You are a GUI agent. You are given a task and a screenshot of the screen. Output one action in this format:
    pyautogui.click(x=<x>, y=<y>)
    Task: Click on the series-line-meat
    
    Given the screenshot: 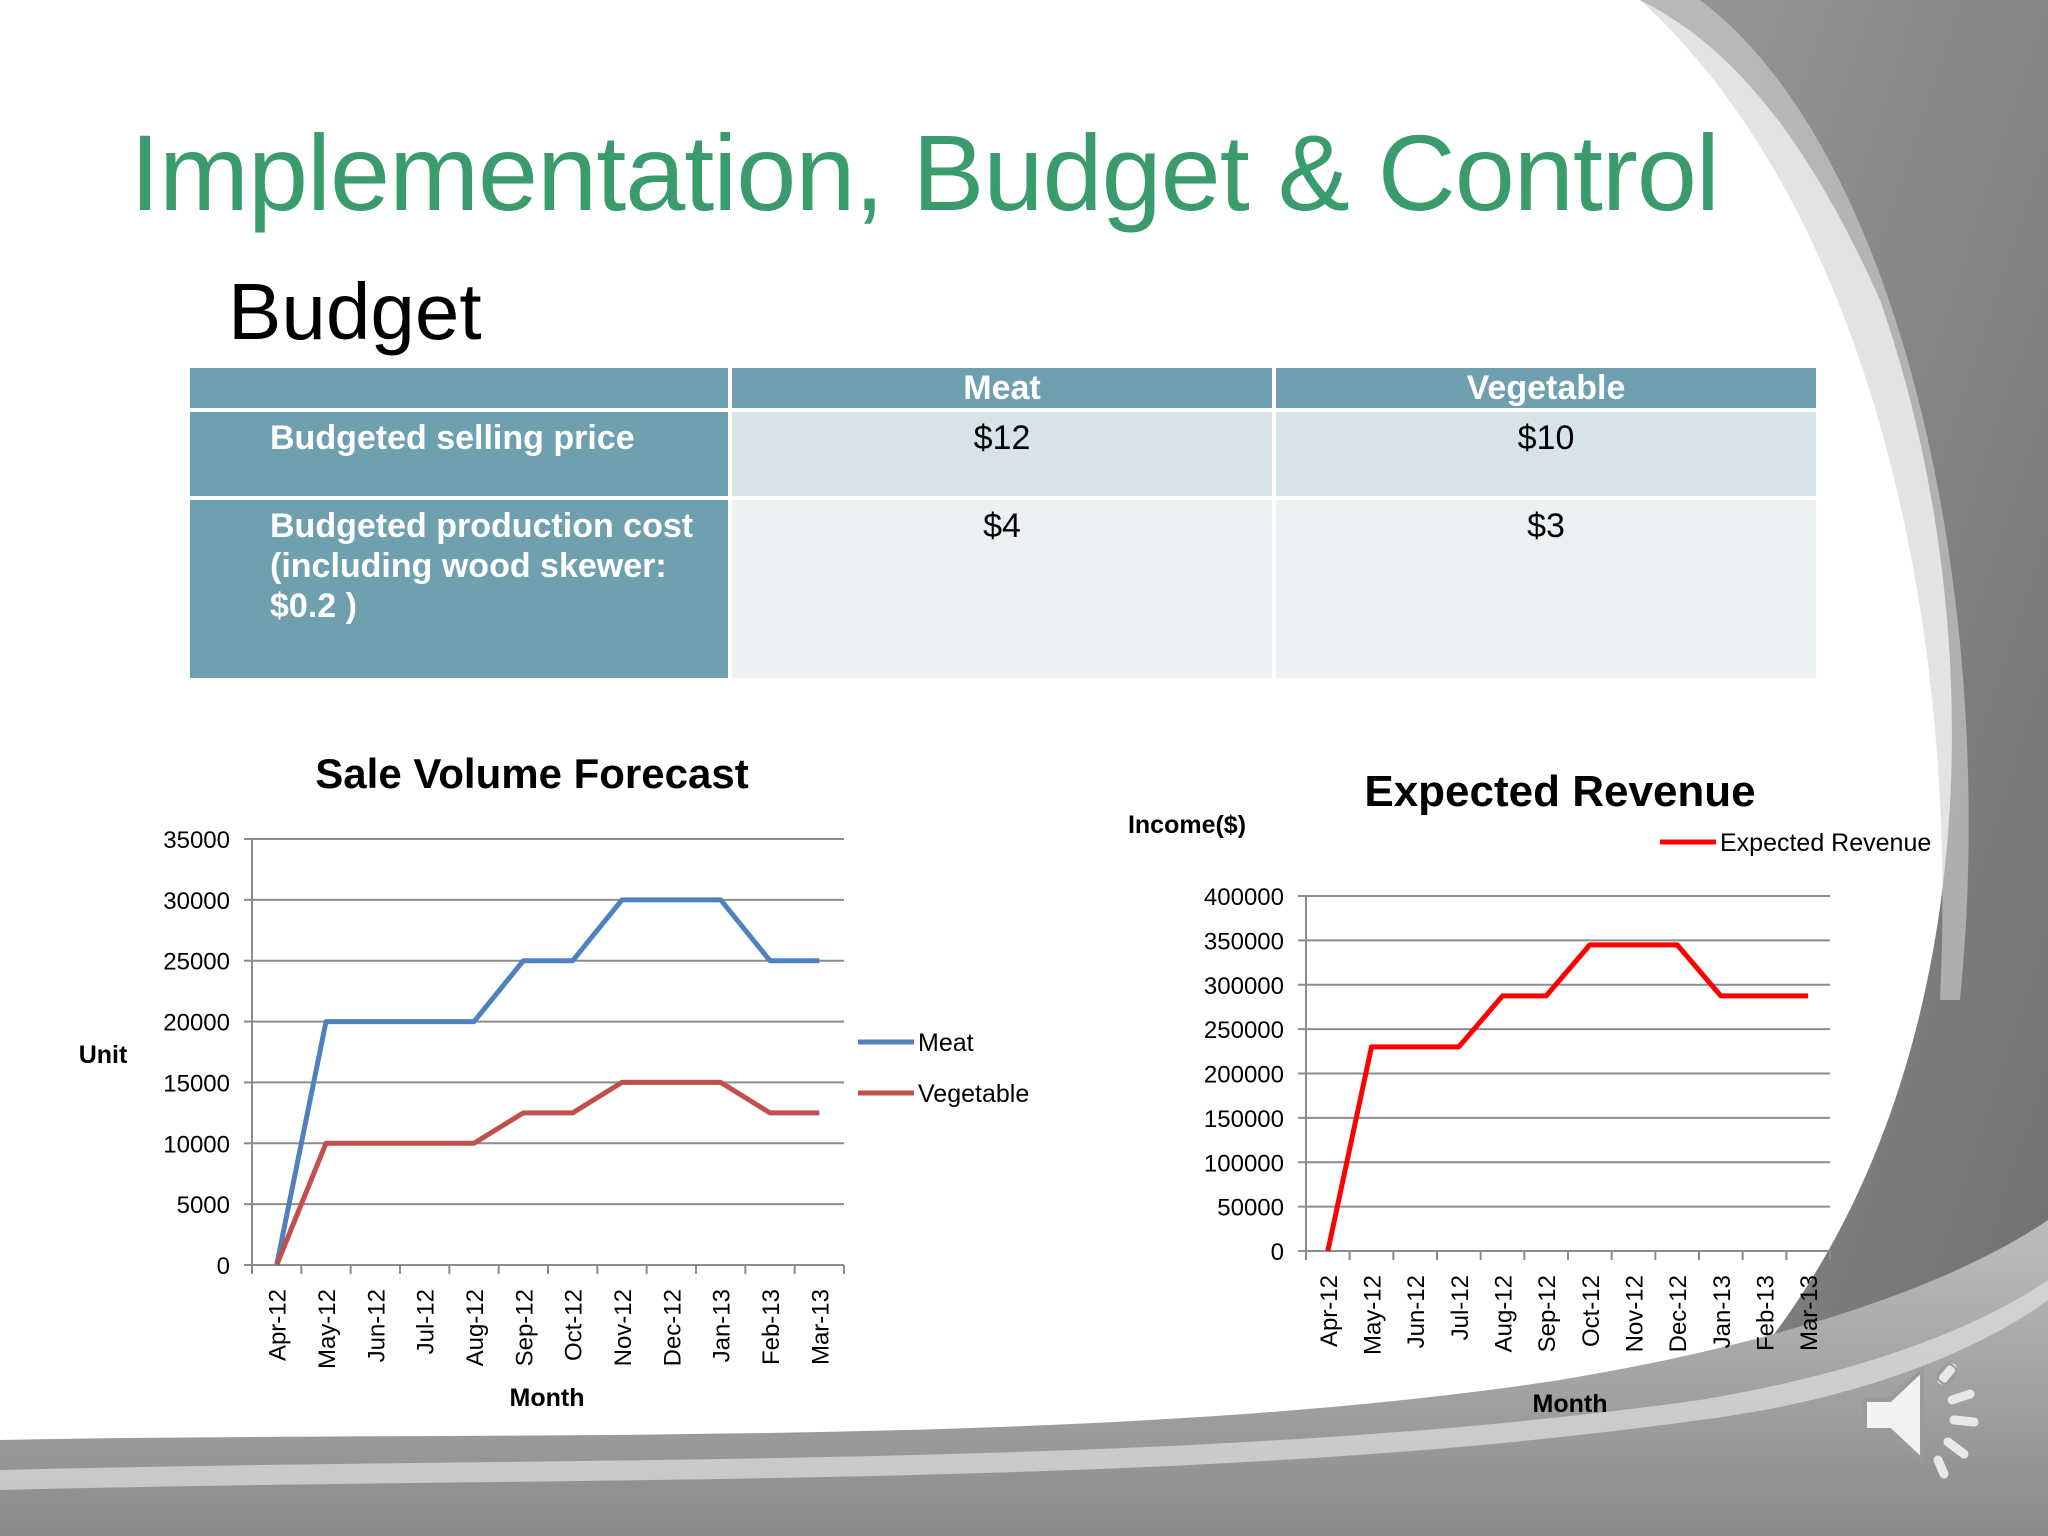 What is the action you would take?
    pyautogui.click(x=547, y=1081)
    